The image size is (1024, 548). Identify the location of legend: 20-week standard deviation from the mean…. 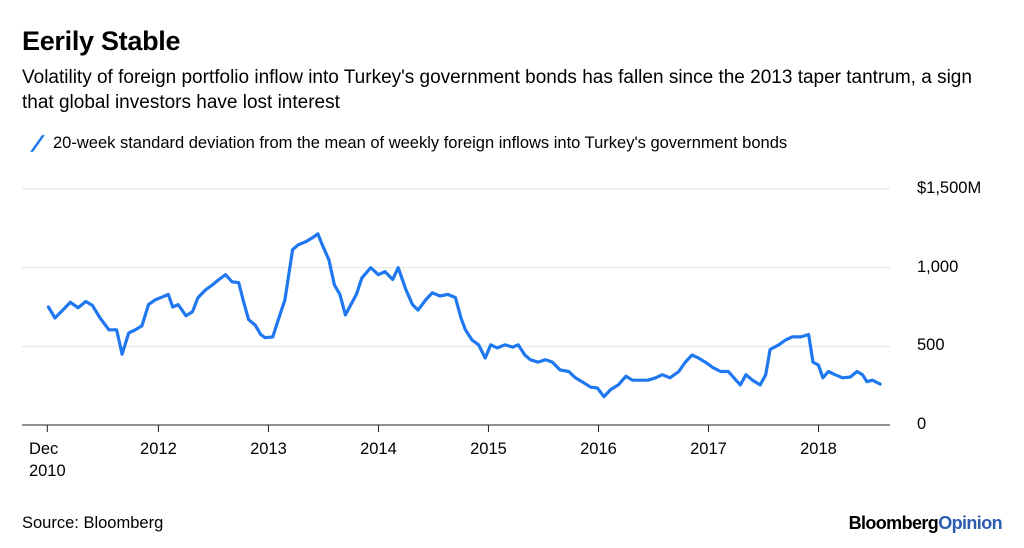
(409, 143).